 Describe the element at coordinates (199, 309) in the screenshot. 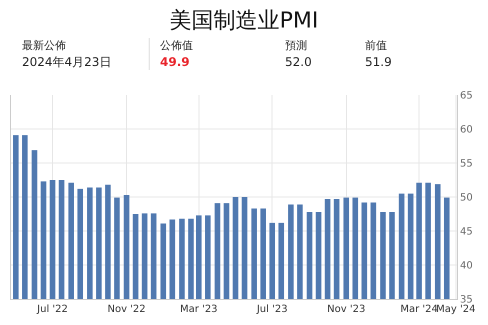

I see `x-tick-label: Mar '23` at that location.